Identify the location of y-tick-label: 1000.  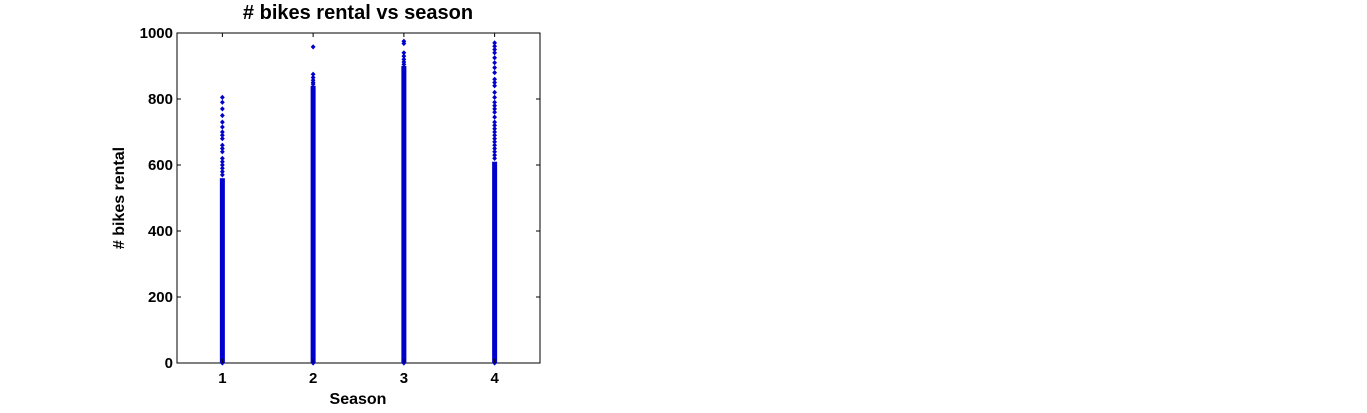
(156, 33).